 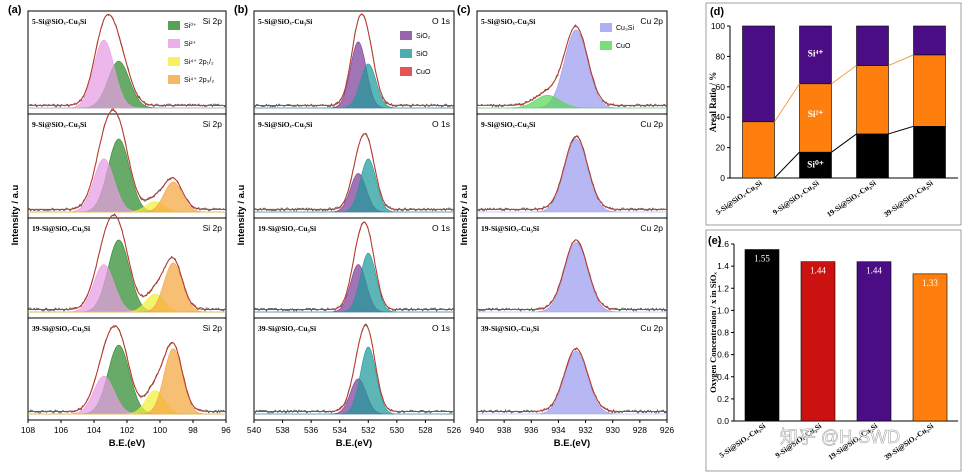 I want to click on sample-label: 19-Si@SiOₓ-Cu₃Si, so click(x=510, y=228).